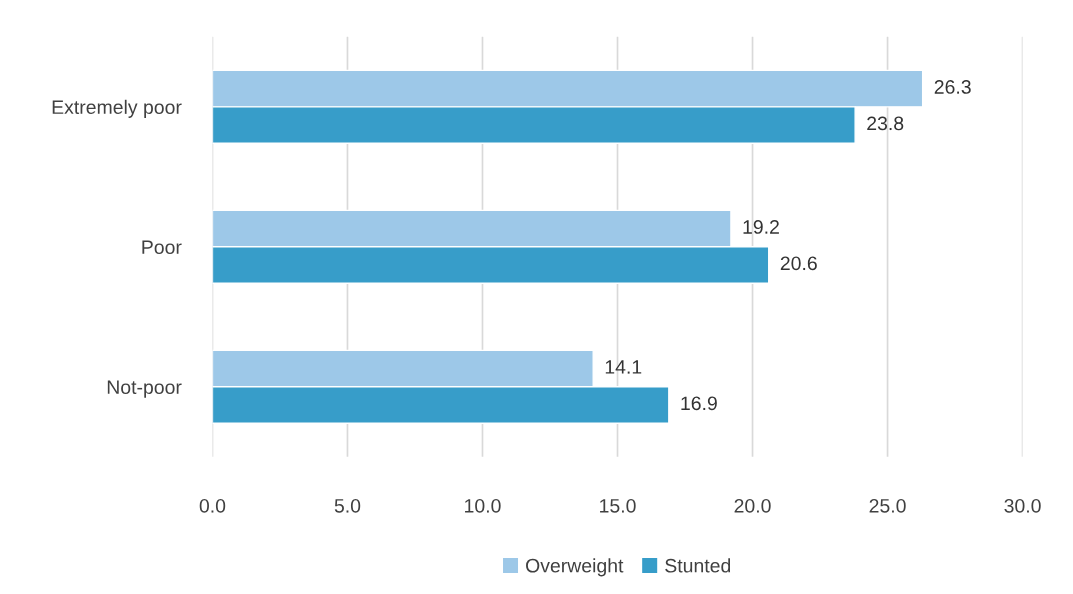 Image resolution: width=1073 pixels, height=594 pixels. Describe the element at coordinates (483, 505) in the screenshot. I see `x-tick-label: 10.0` at that location.